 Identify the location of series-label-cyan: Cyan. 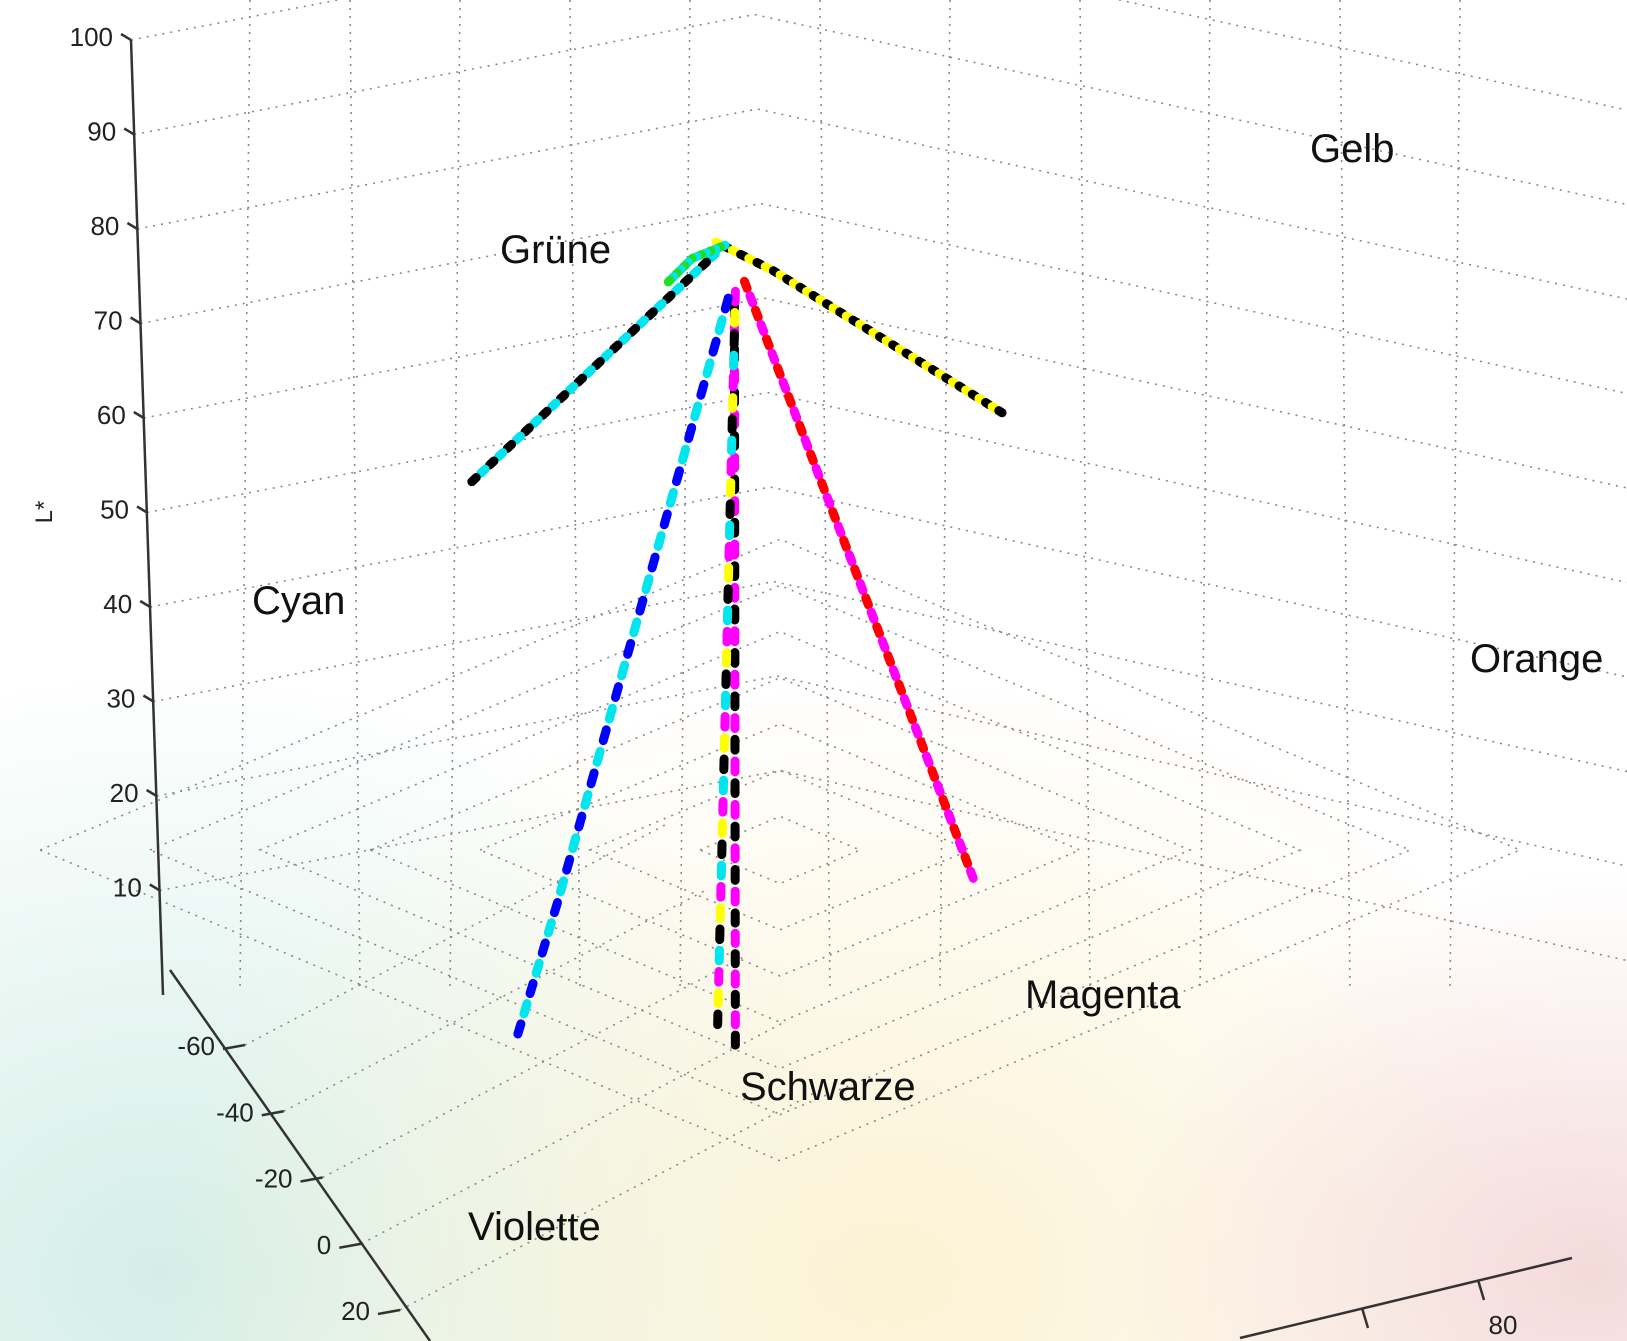
(298, 601).